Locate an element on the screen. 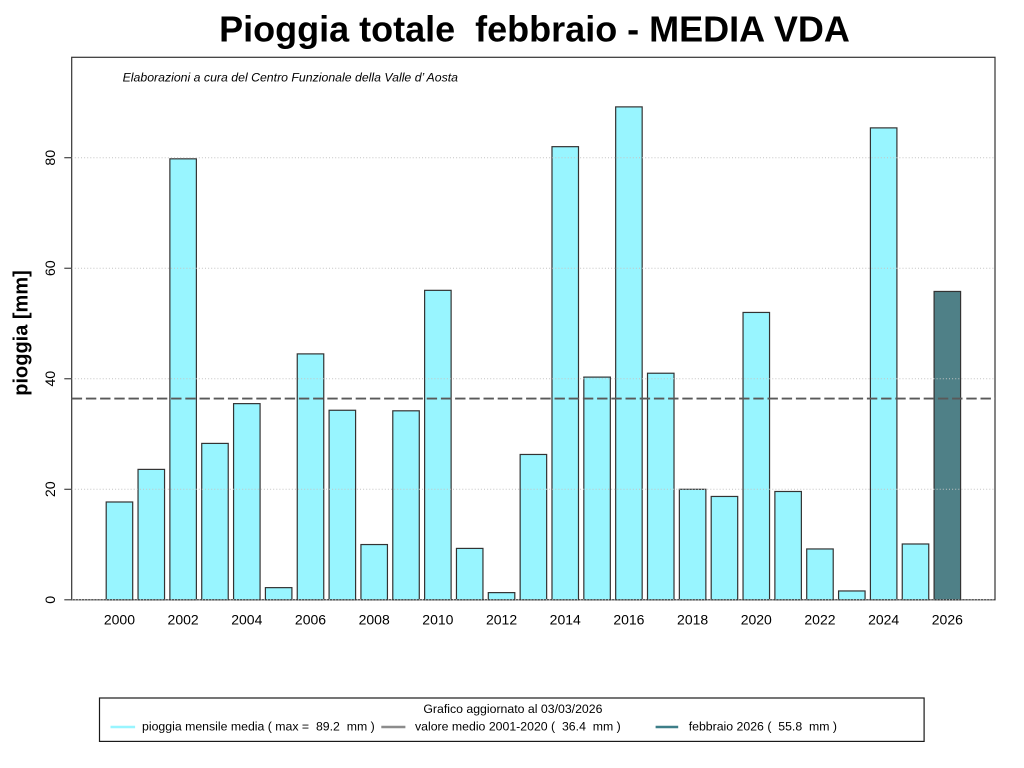 The width and height of the screenshot is (1024, 768). svg-text: 2010 is located at coordinates (437, 620).